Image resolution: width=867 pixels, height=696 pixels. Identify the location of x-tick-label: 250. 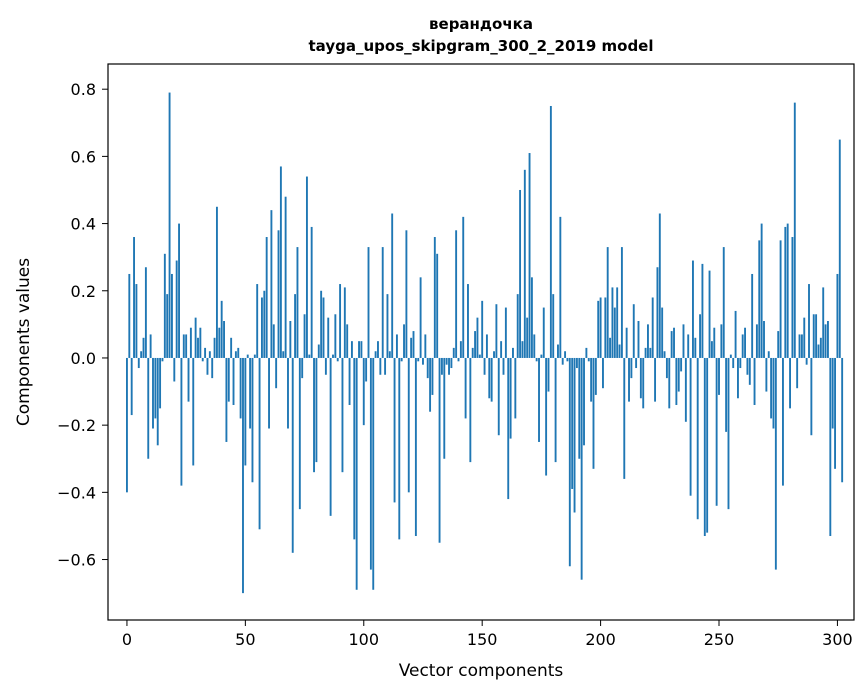
(719, 639).